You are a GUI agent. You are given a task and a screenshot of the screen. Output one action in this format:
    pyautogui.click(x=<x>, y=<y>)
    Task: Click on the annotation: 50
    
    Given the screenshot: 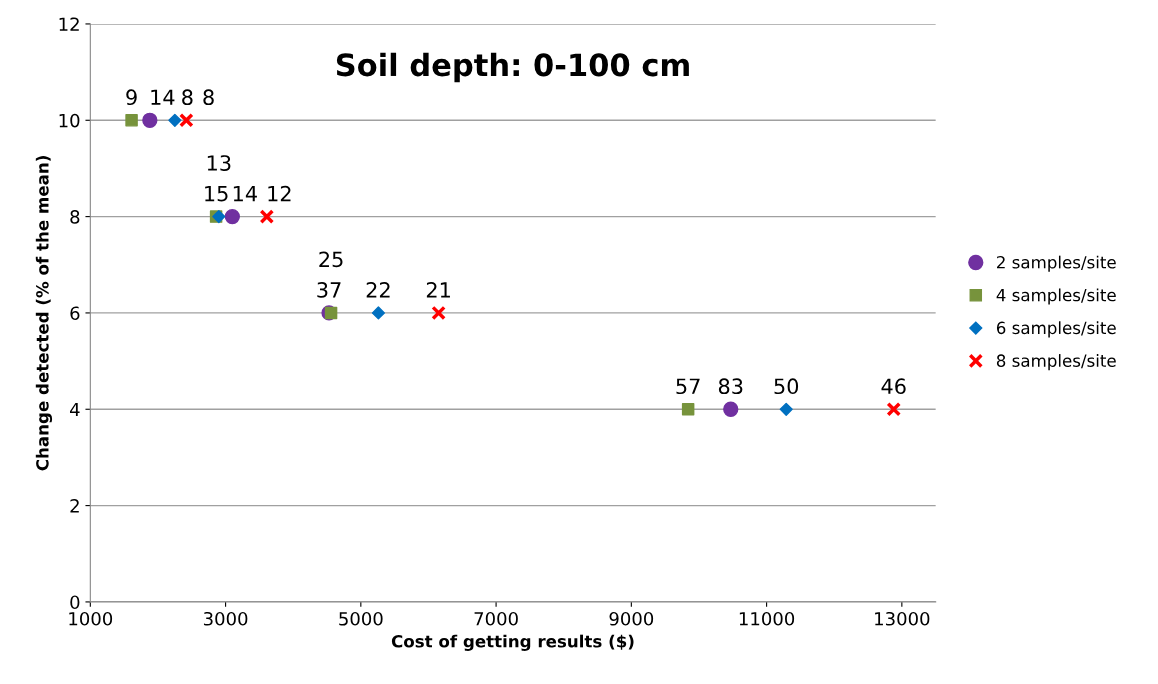 What is the action you would take?
    pyautogui.click(x=786, y=386)
    